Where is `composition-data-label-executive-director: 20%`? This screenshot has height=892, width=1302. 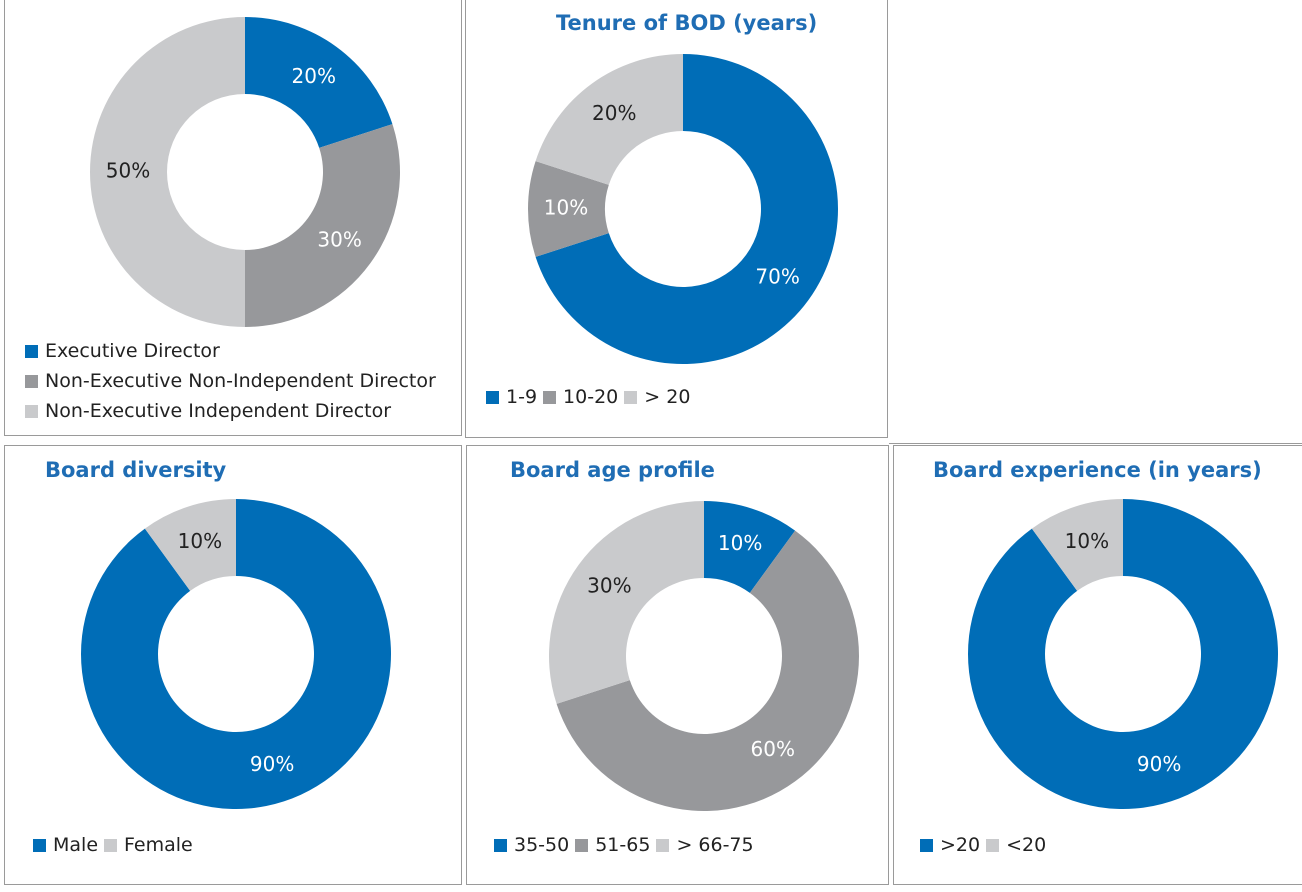
composition-data-label-executive-director: 20% is located at coordinates (314, 76).